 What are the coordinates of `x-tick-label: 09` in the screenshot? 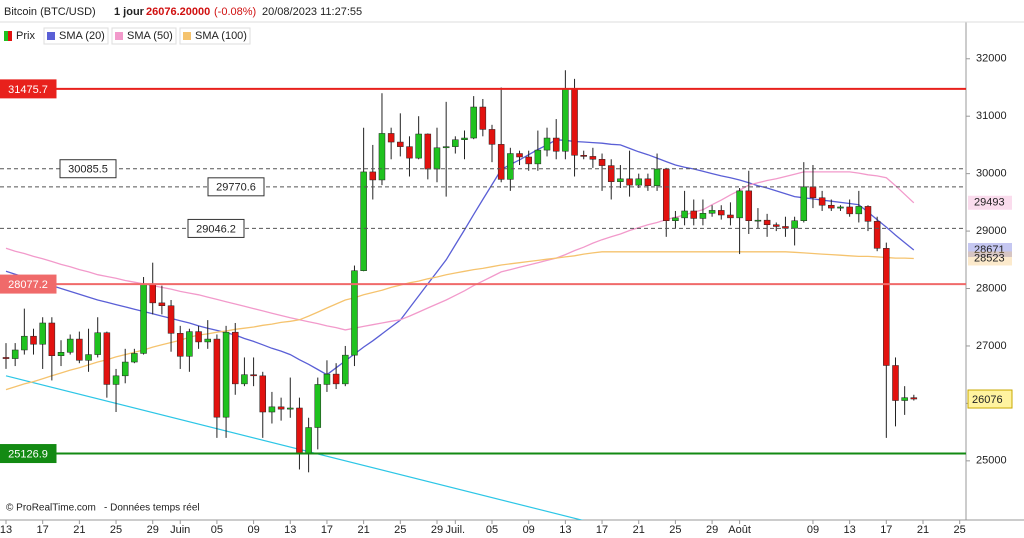 It's located at (813, 530).